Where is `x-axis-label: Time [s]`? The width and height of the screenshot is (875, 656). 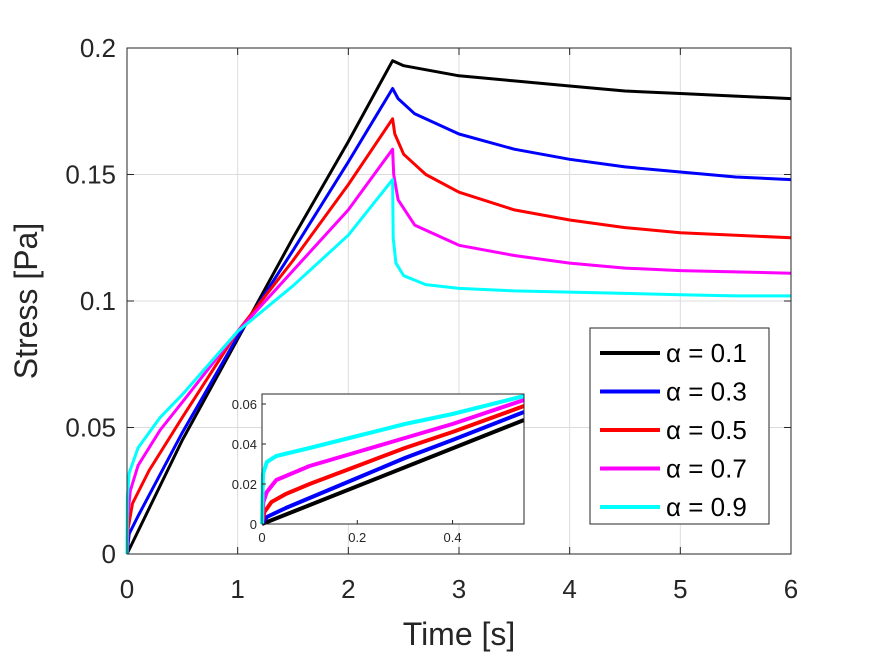
x-axis-label: Time [s] is located at coordinates (459, 634).